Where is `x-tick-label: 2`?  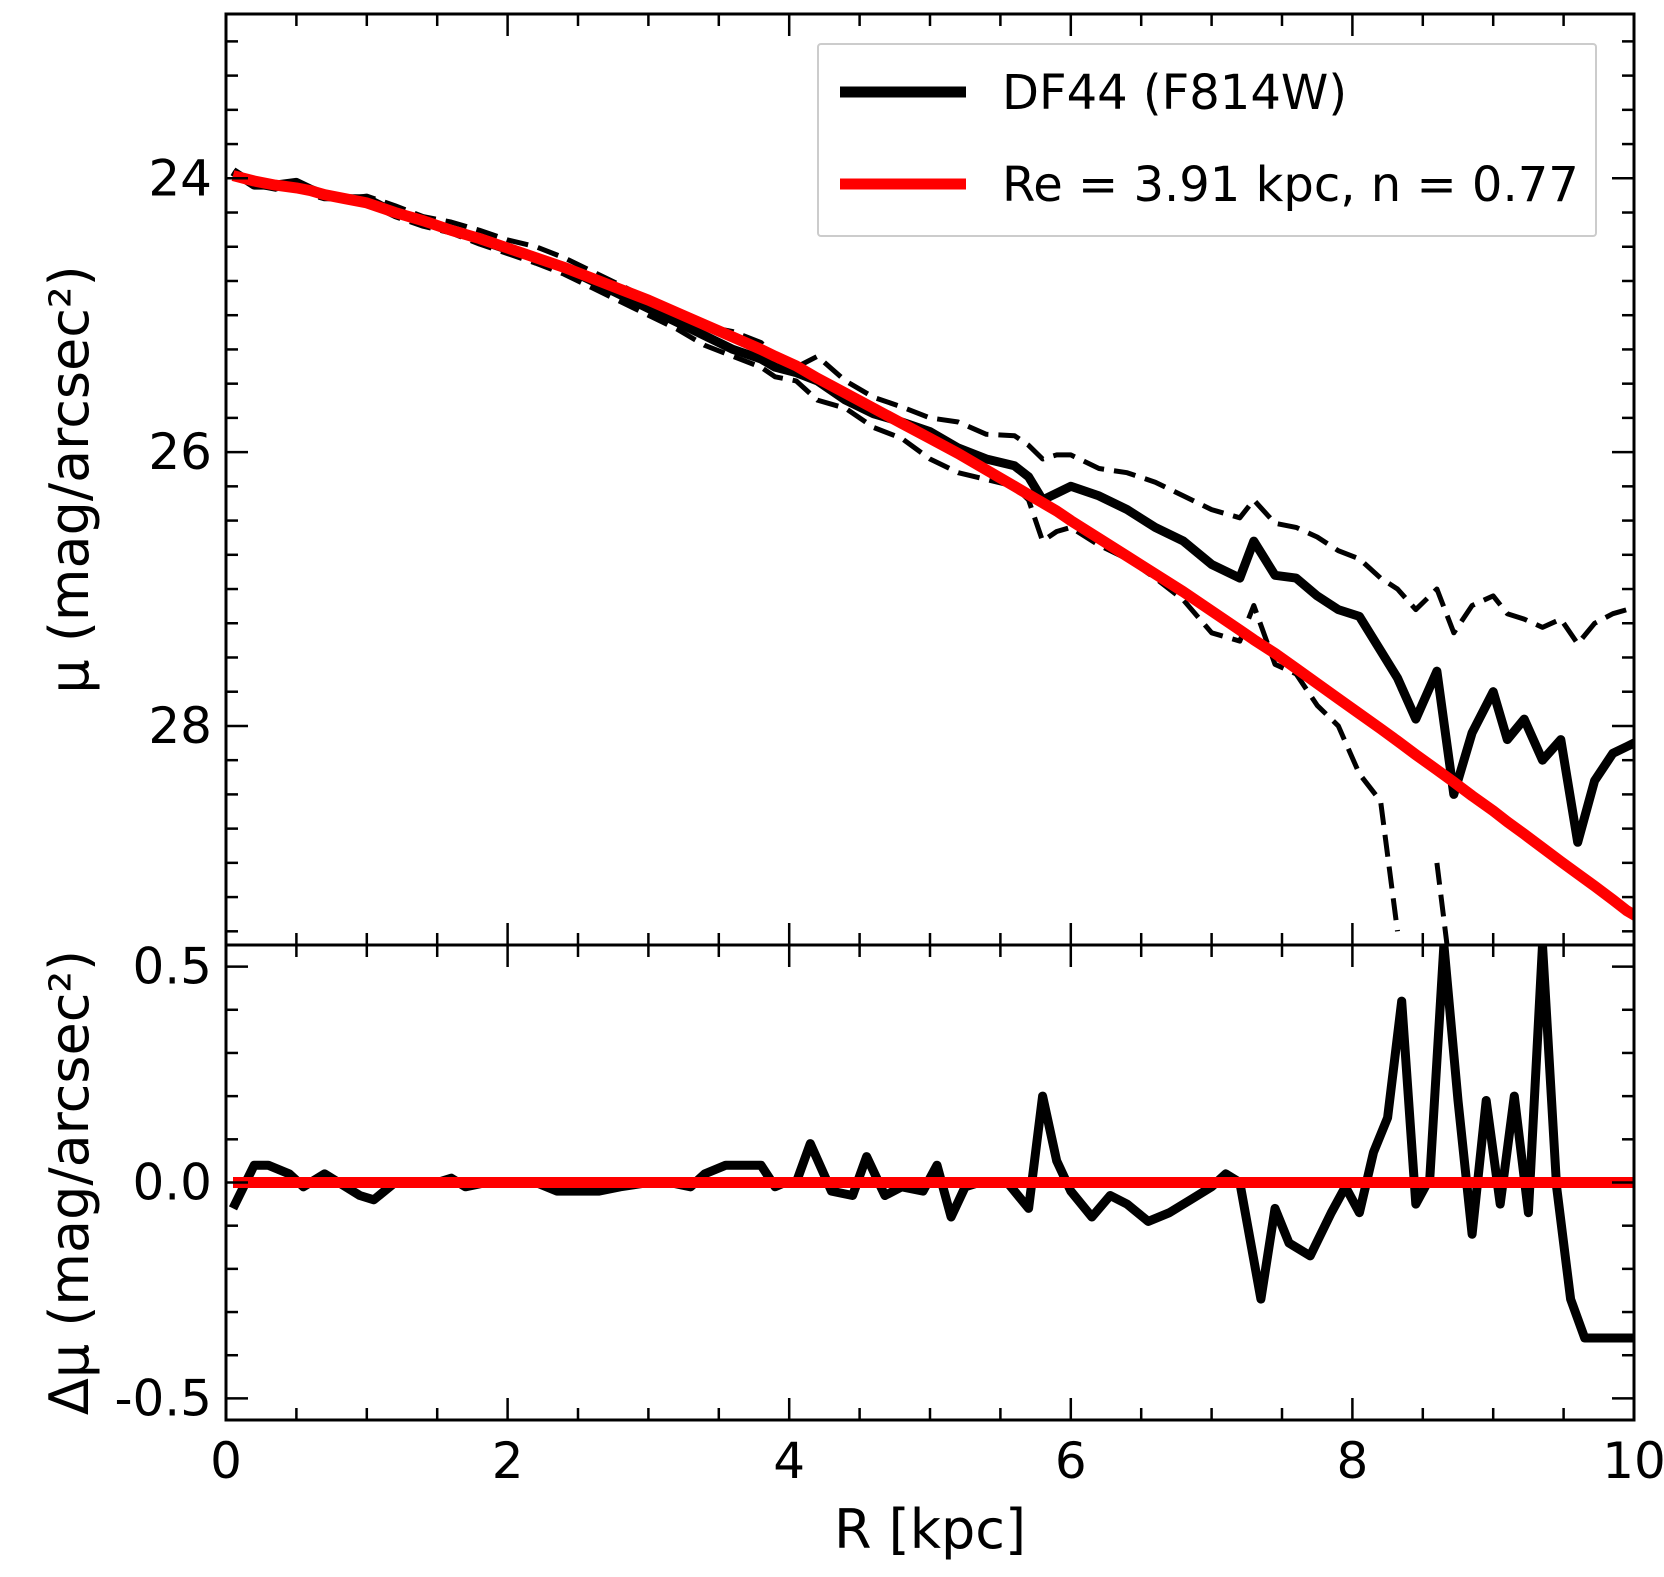
x-tick-label: 2 is located at coordinates (508, 1461).